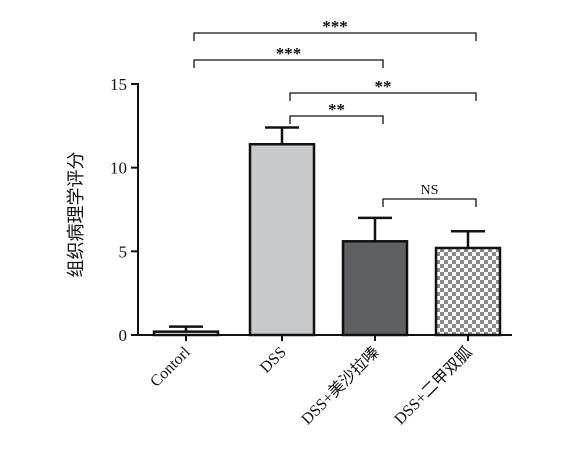  I want to click on y-axis-title: 组织病理学评分, so click(76, 215).